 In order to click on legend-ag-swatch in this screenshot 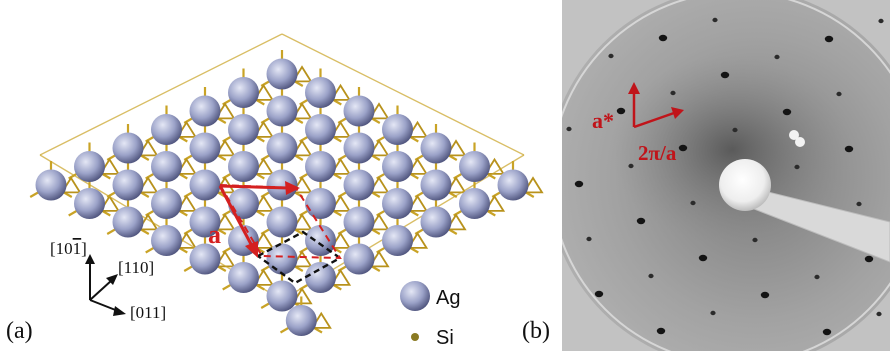, I will do `click(415, 296)`.